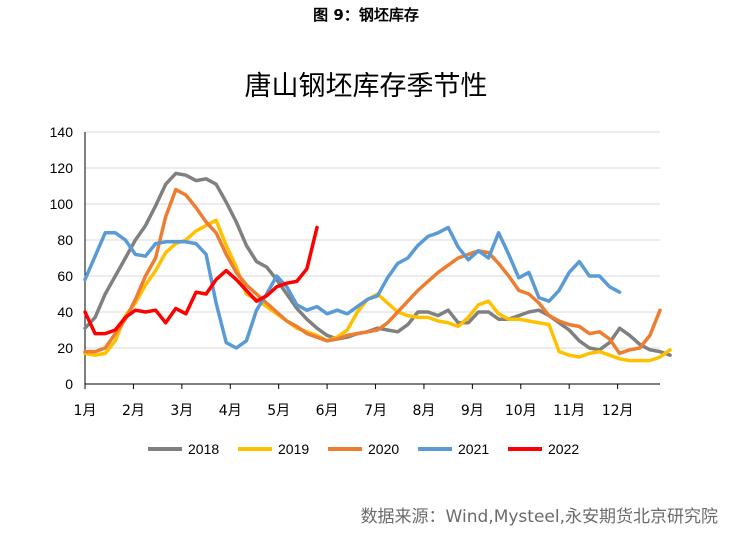 This screenshot has height=542, width=732. What do you see at coordinates (363, 449) in the screenshot?
I see `legend-item-2020: 2020` at bounding box center [363, 449].